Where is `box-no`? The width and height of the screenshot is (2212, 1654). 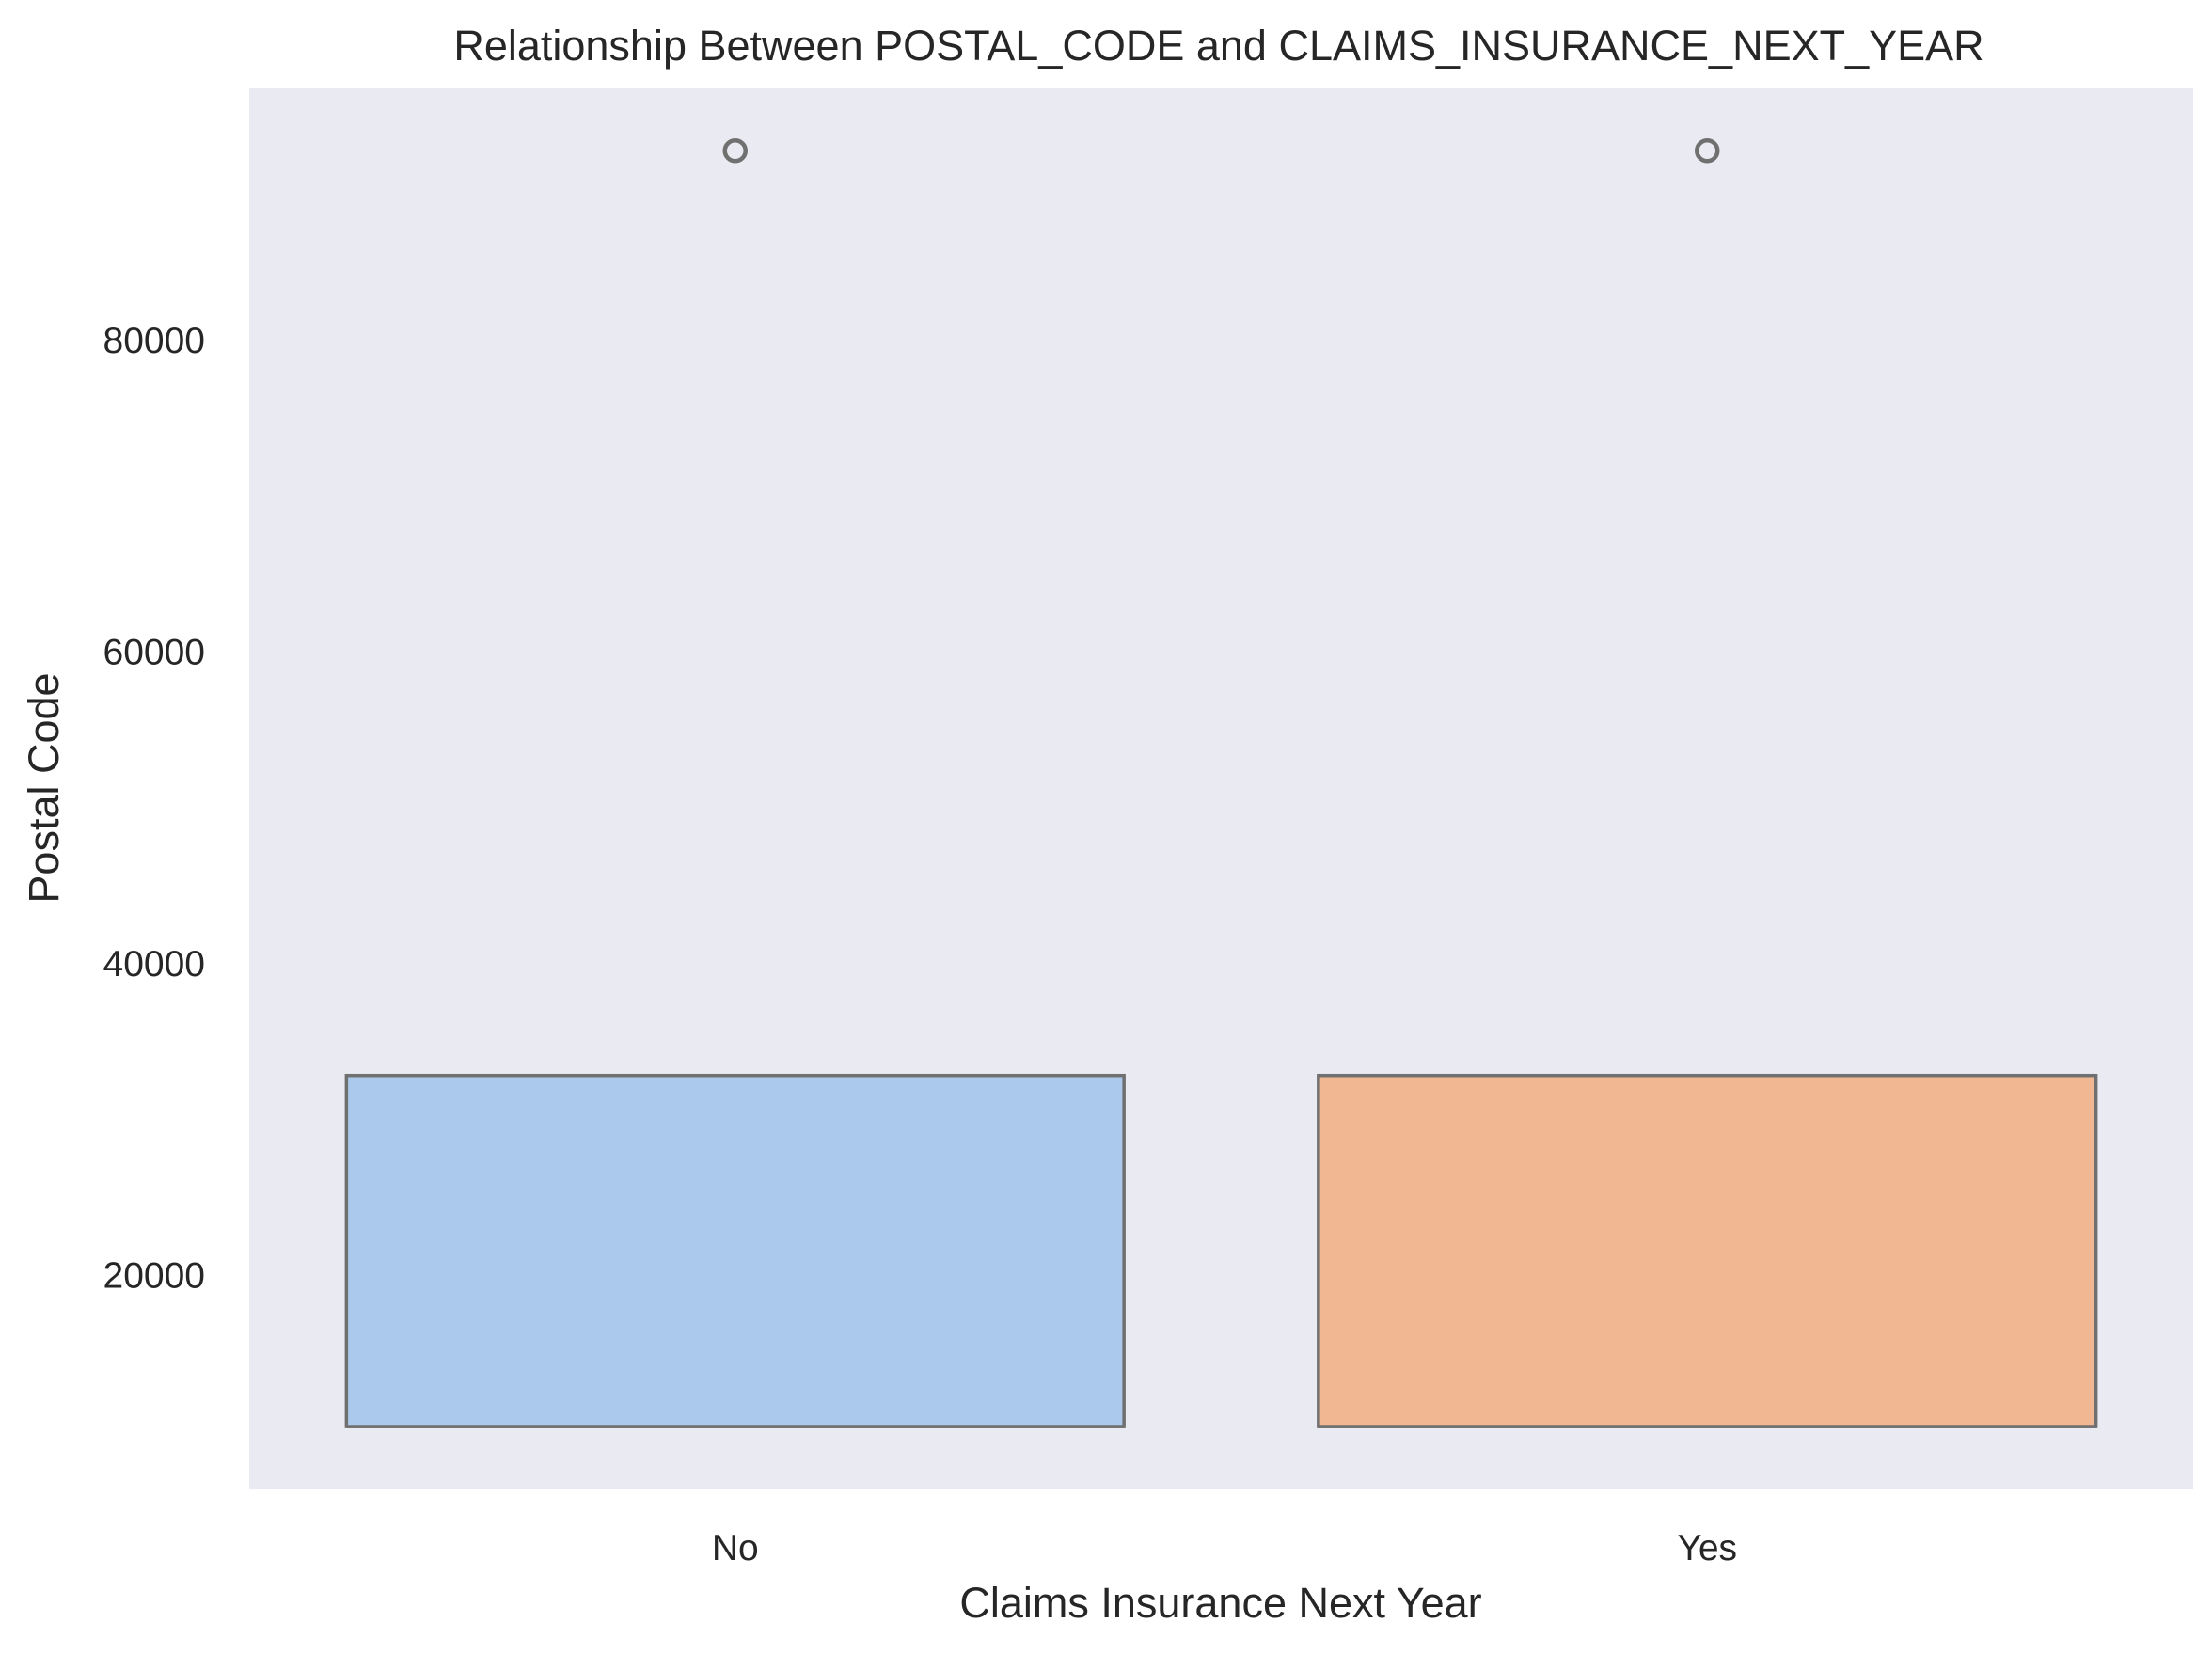 box-no is located at coordinates (735, 1250).